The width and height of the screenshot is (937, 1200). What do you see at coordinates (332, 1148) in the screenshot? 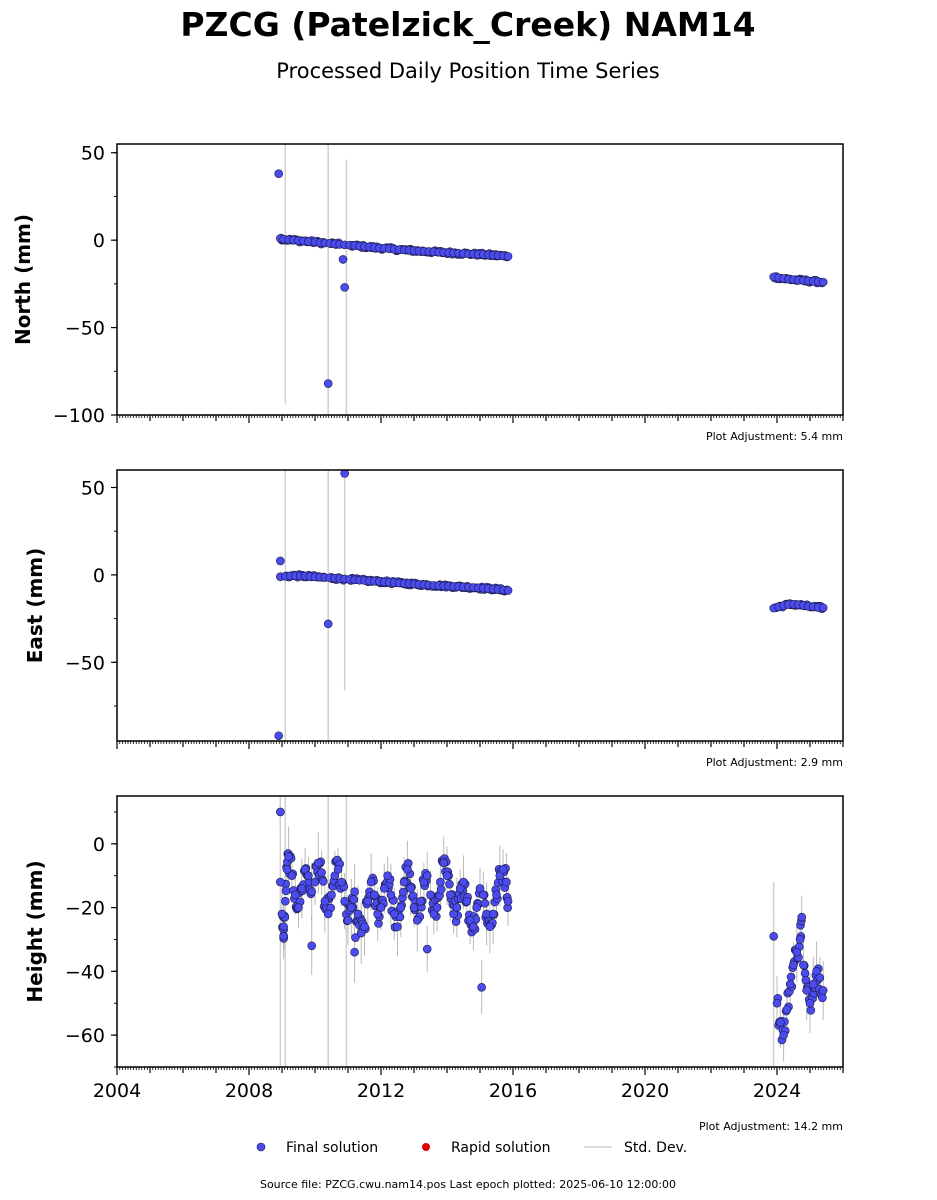
I see `legend-final-label: Final solution` at bounding box center [332, 1148].